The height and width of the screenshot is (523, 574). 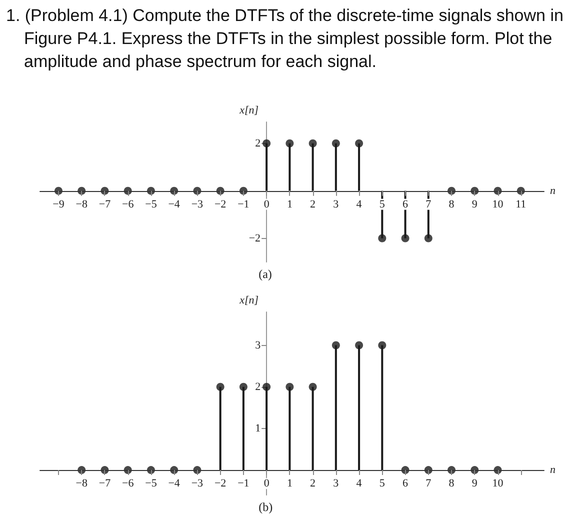 What do you see at coordinates (265, 507) in the screenshot?
I see `text: (b)` at bounding box center [265, 507].